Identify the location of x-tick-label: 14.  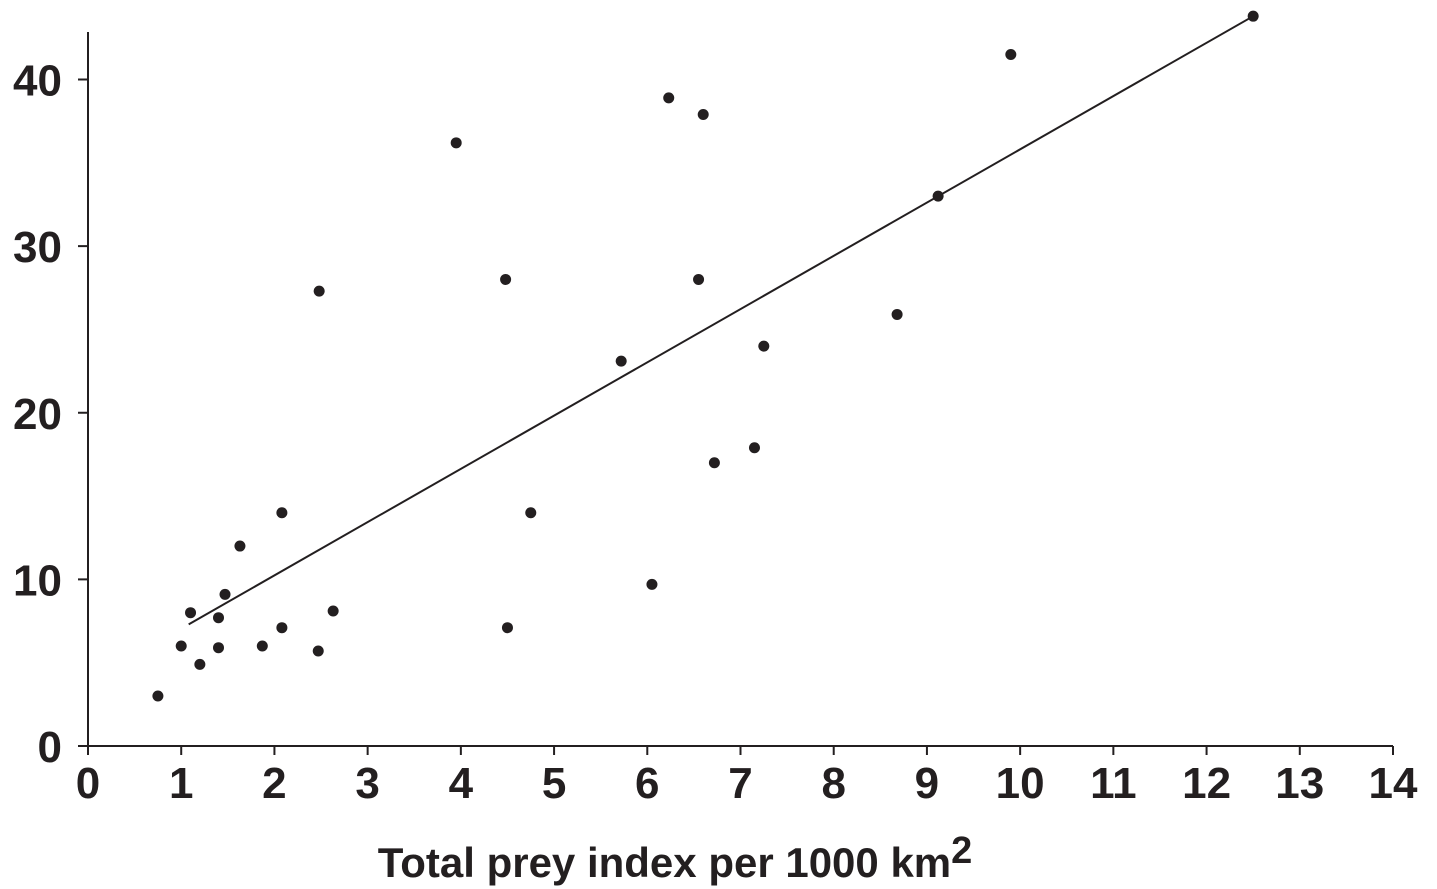
(1393, 783).